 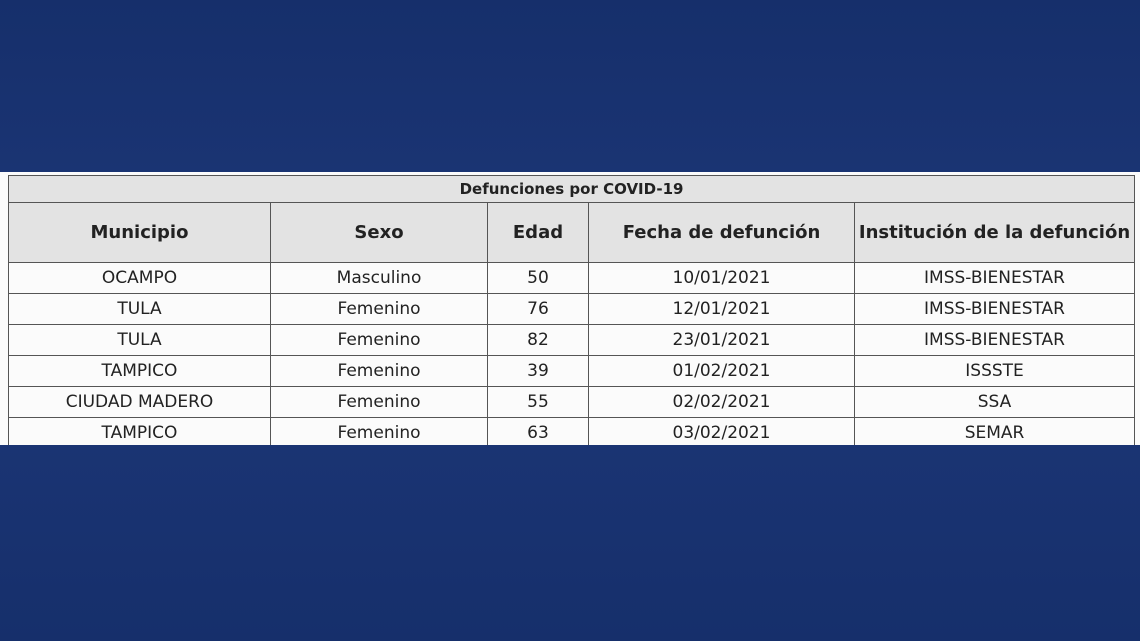 What do you see at coordinates (721, 278) in the screenshot?
I see `cell-fecha: 10/01/2021` at bounding box center [721, 278].